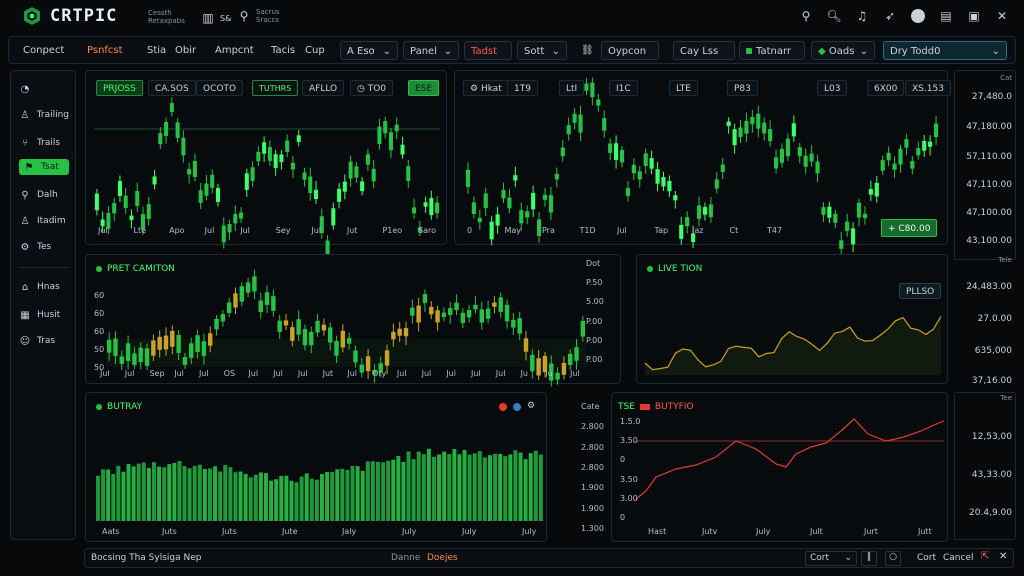 The height and width of the screenshot is (576, 1024). I want to click on toolbar-item-cup: Cup, so click(315, 50).